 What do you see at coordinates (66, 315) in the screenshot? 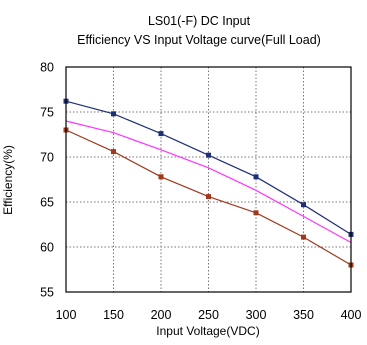
I see `x-tick-label: 100` at bounding box center [66, 315].